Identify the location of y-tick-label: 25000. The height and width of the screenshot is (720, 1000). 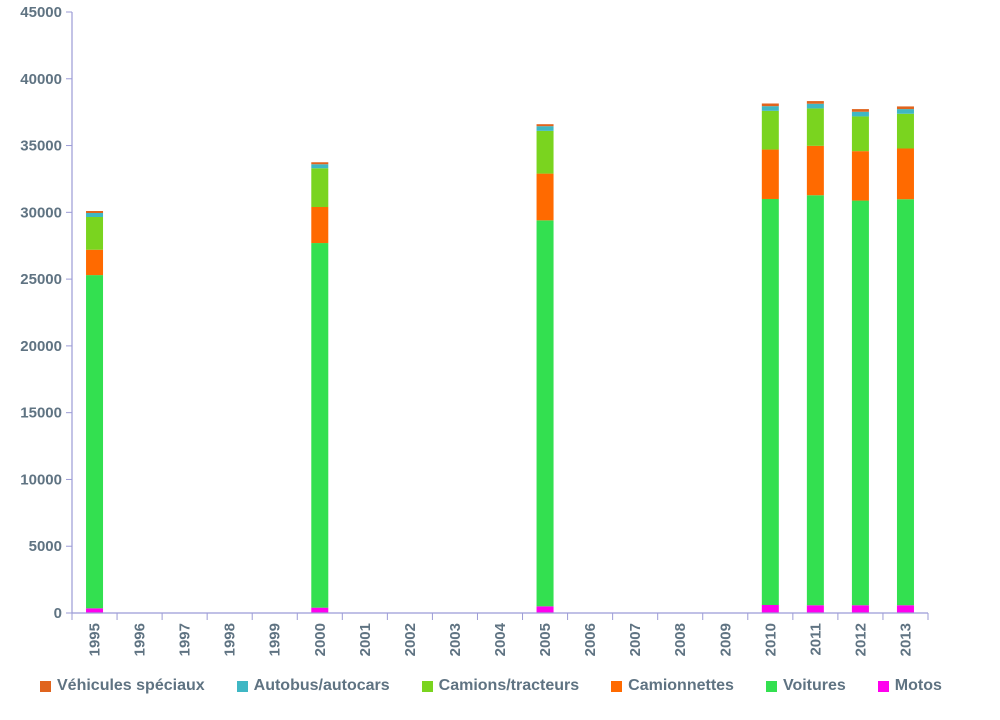
(41, 279).